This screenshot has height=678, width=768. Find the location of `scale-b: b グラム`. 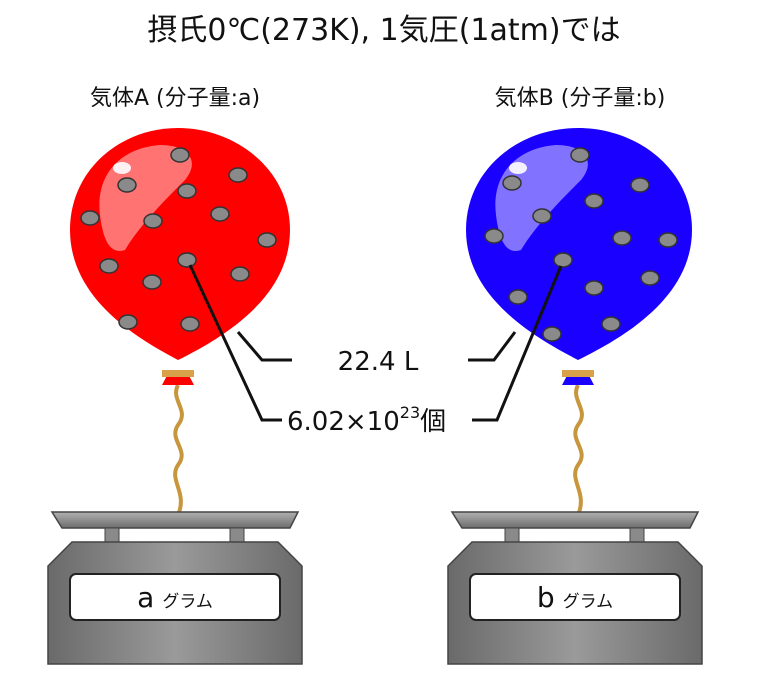

scale-b: b グラム is located at coordinates (575, 588).